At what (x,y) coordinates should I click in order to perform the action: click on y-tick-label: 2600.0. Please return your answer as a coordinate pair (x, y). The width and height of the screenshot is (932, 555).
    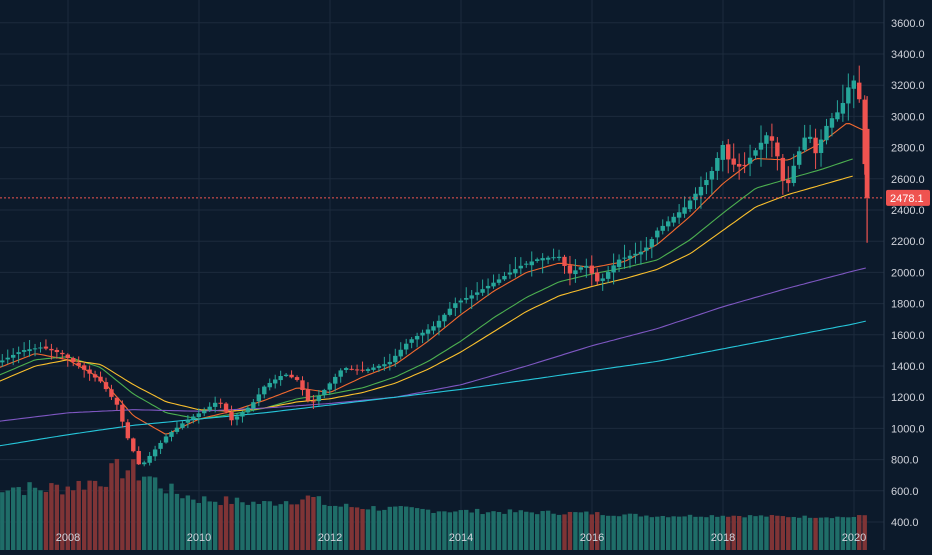
    Looking at the image, I should click on (908, 180).